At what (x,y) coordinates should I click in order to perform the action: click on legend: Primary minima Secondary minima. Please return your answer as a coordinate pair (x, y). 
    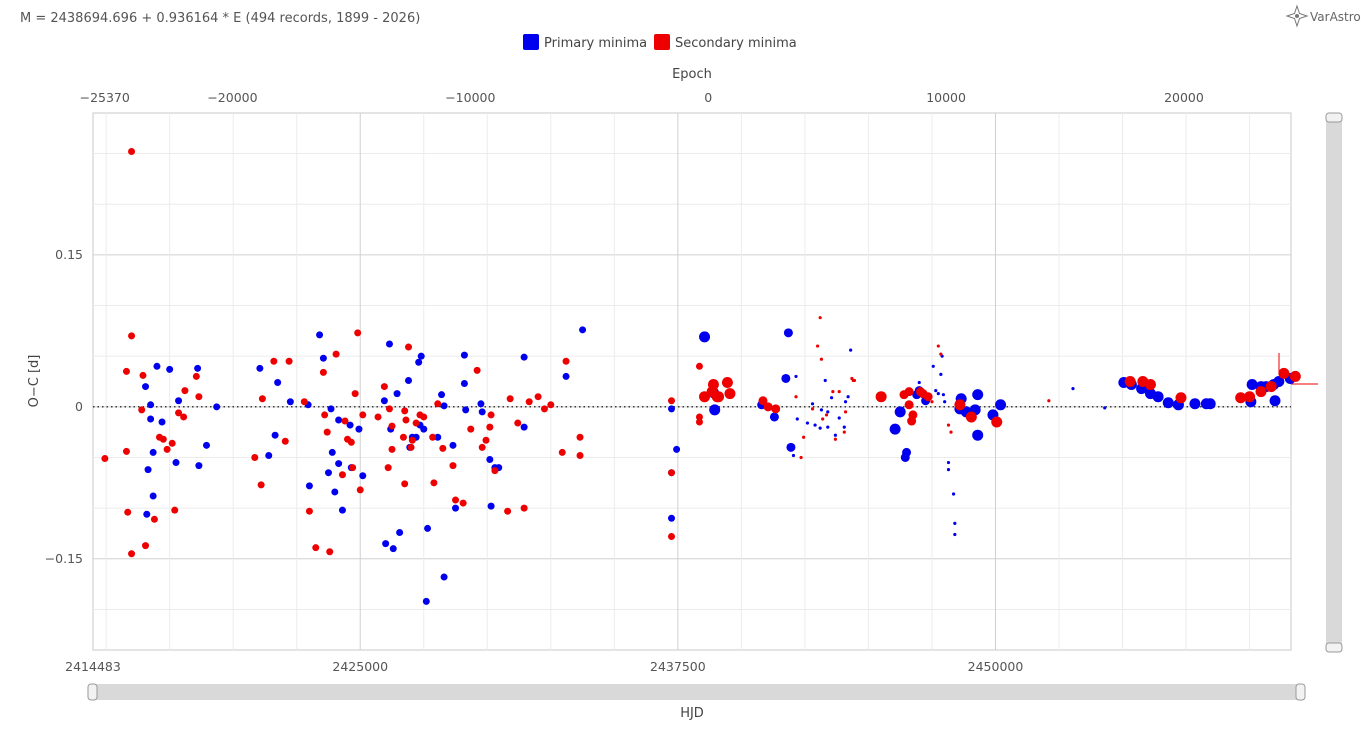
    Looking at the image, I should click on (660, 42).